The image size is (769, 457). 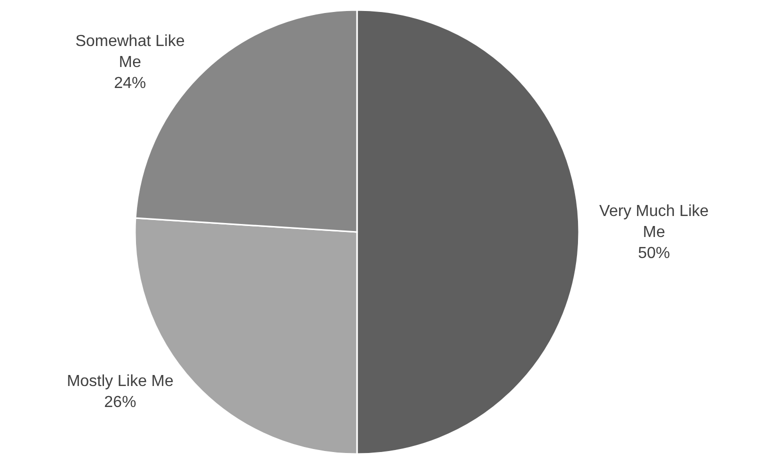 I want to click on data-label: 24%, so click(x=130, y=83).